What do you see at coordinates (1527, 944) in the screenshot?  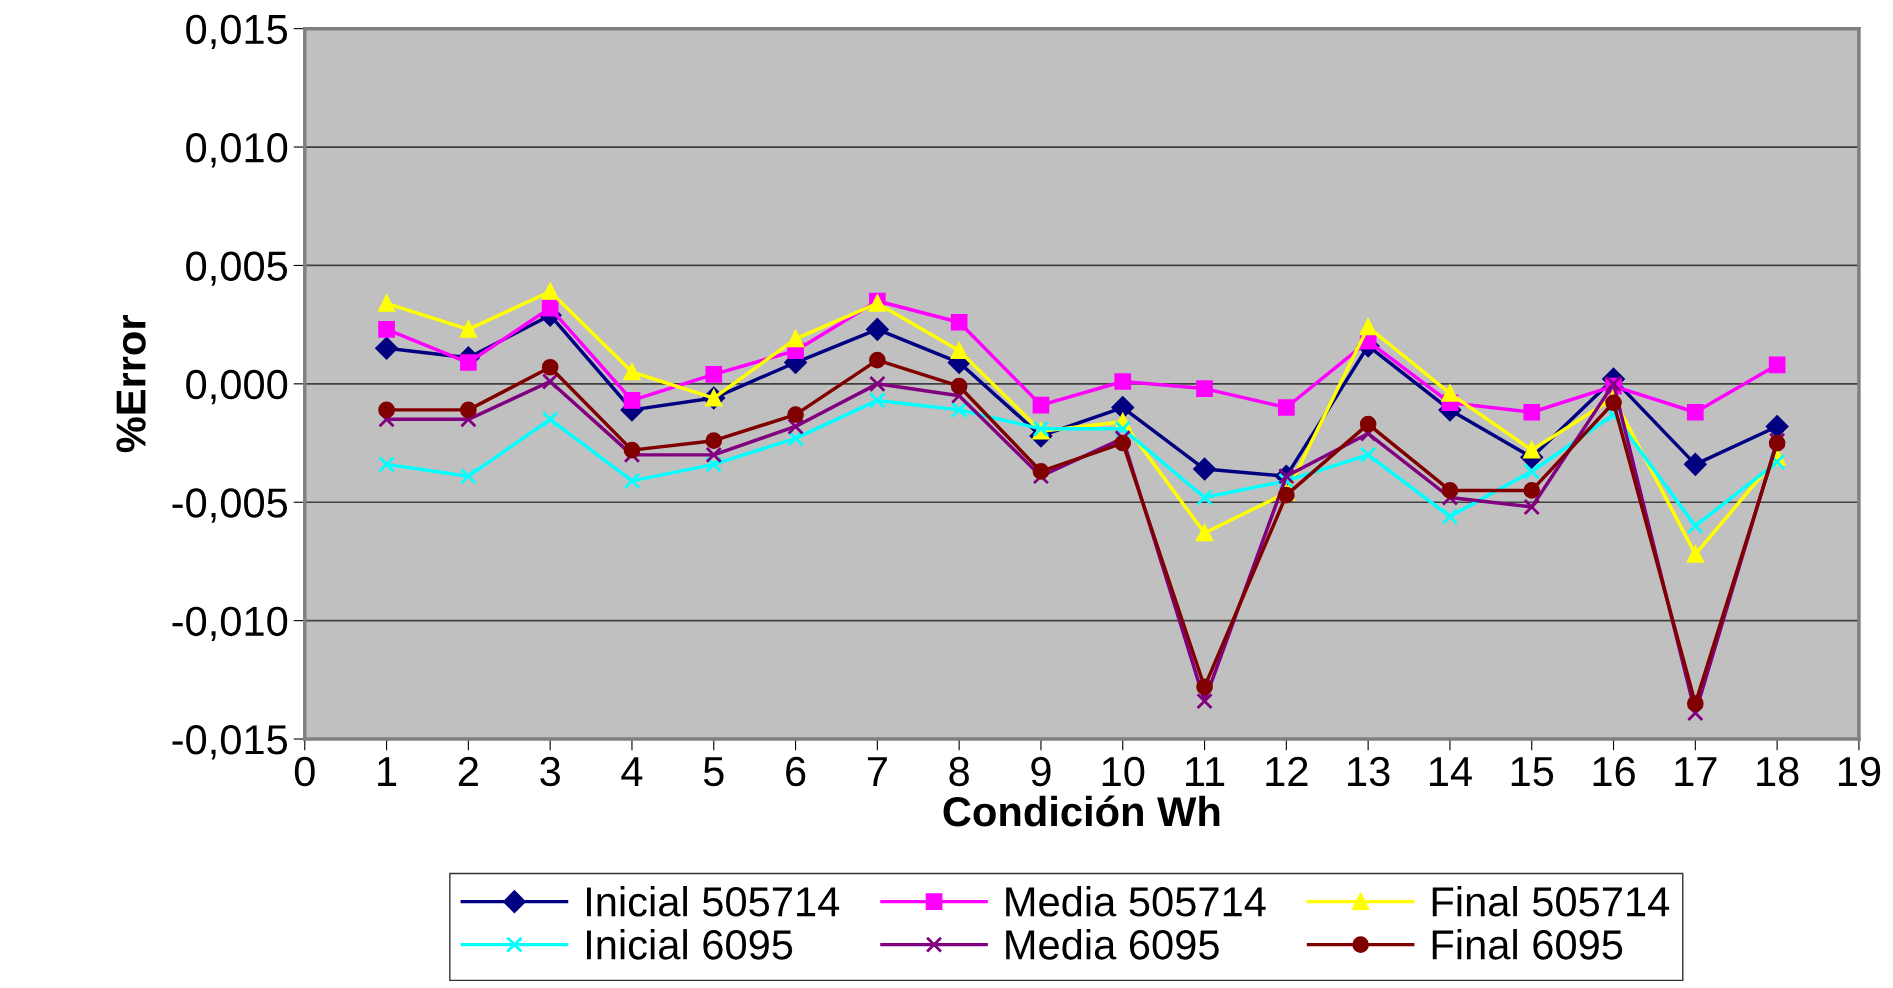 I see `legend-label: Final 6095` at bounding box center [1527, 944].